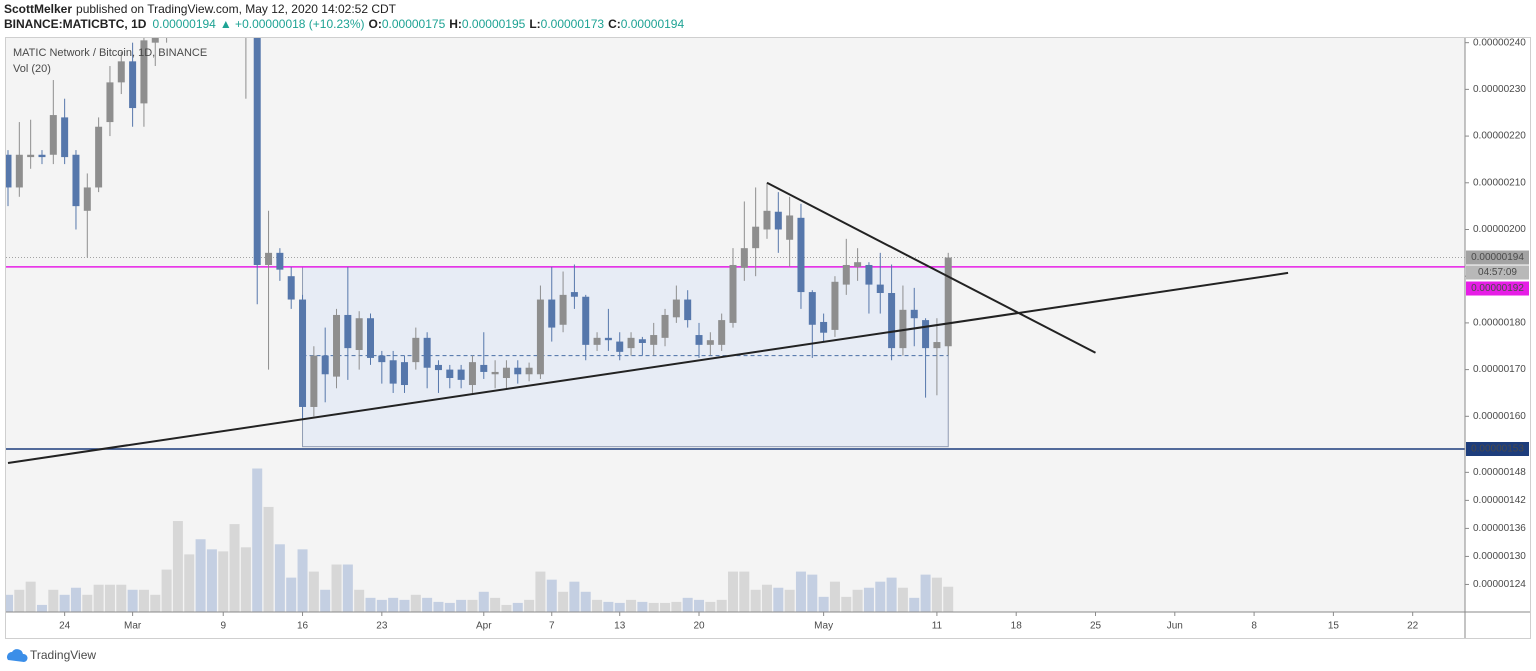  Describe the element at coordinates (931, 267) in the screenshot. I see `trendline` at that location.